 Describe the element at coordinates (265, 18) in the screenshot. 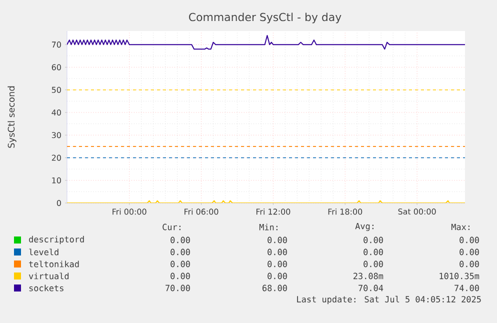

I see `chart-title: Commander SysCtl - by day` at that location.